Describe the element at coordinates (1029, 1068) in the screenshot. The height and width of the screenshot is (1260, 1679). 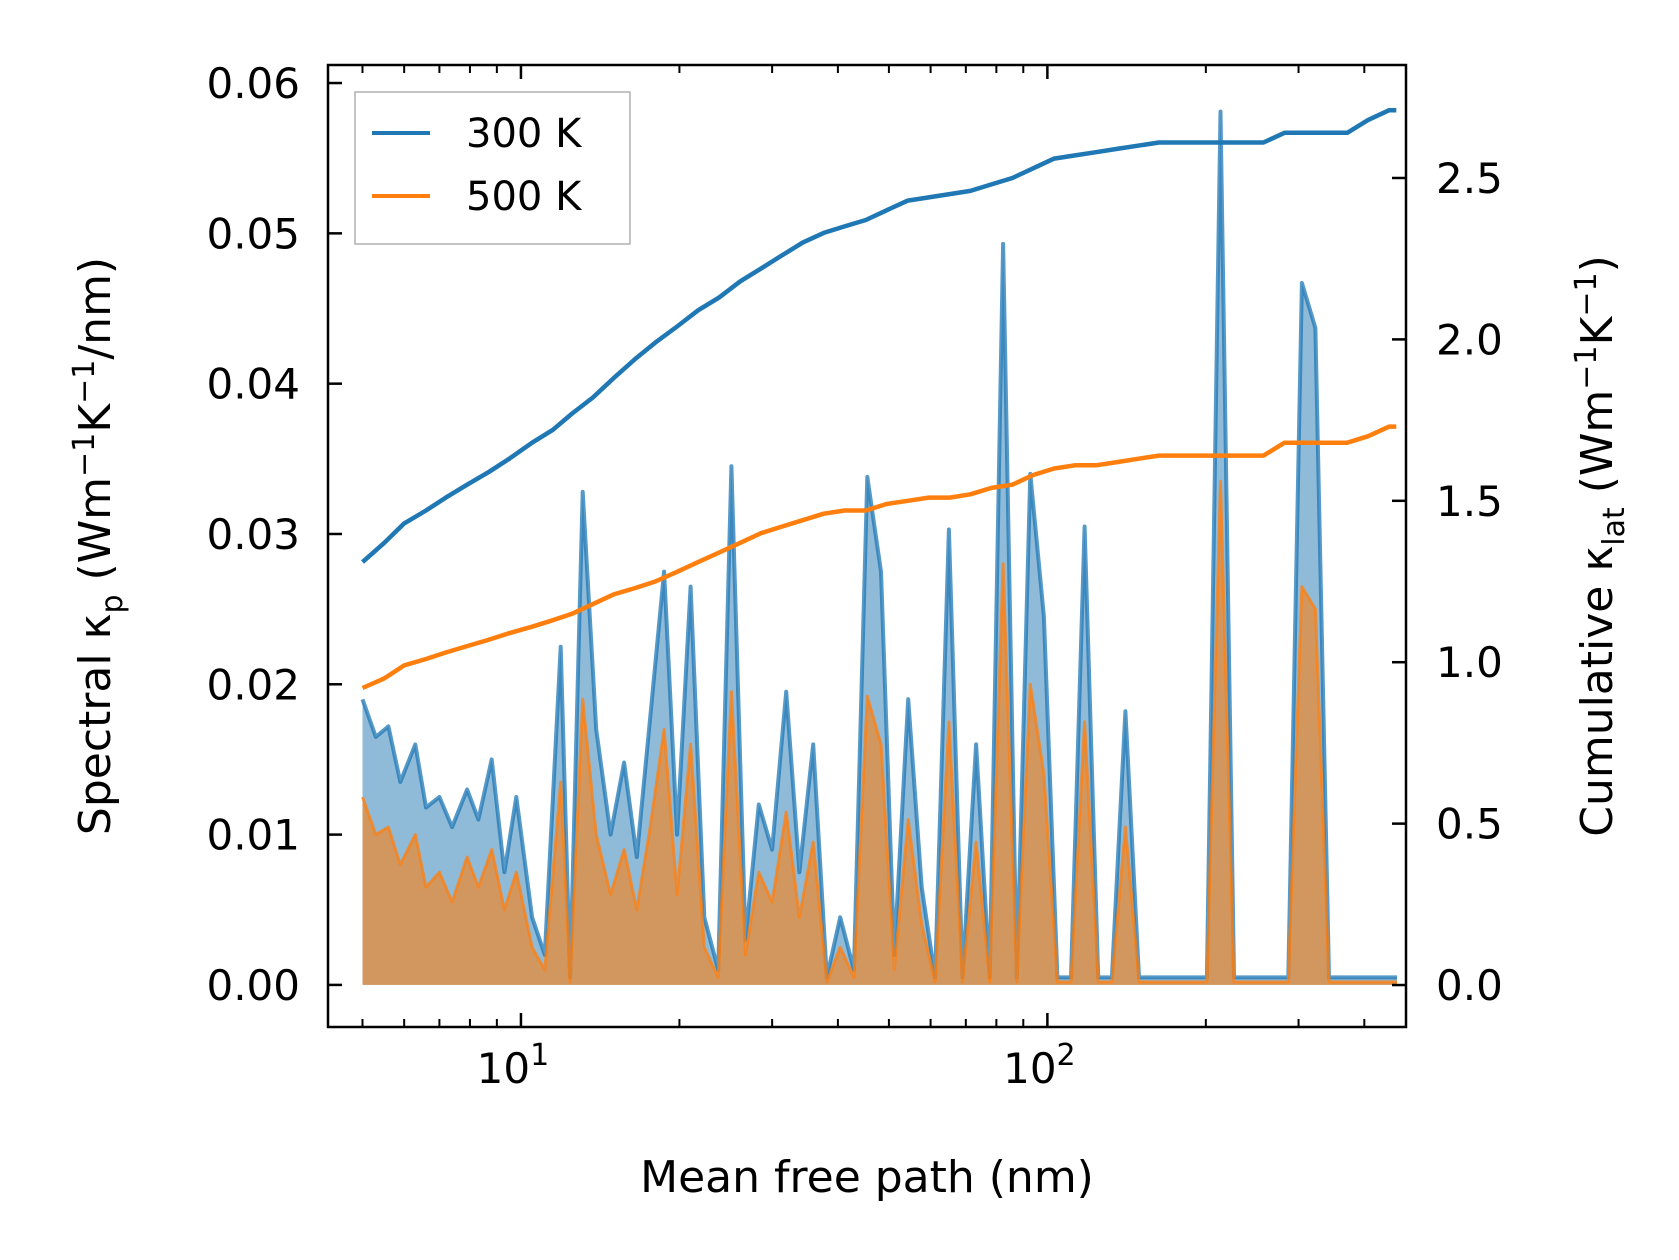
I see `x-tick-label-base: 10` at that location.